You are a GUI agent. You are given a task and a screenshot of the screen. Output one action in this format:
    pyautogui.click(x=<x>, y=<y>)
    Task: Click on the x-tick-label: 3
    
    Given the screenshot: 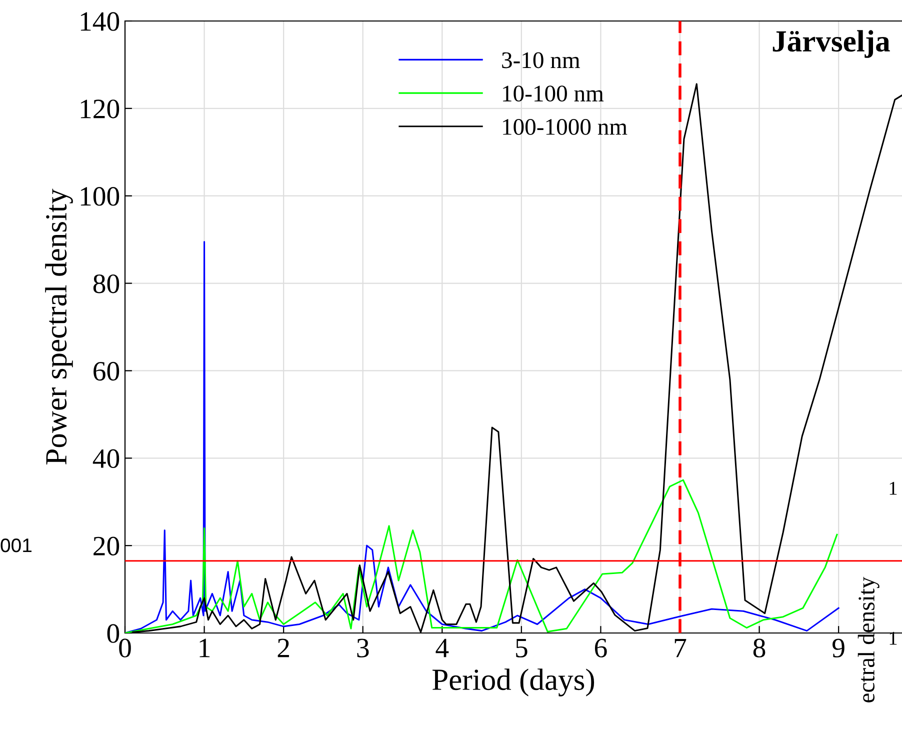 What is the action you would take?
    pyautogui.click(x=363, y=648)
    